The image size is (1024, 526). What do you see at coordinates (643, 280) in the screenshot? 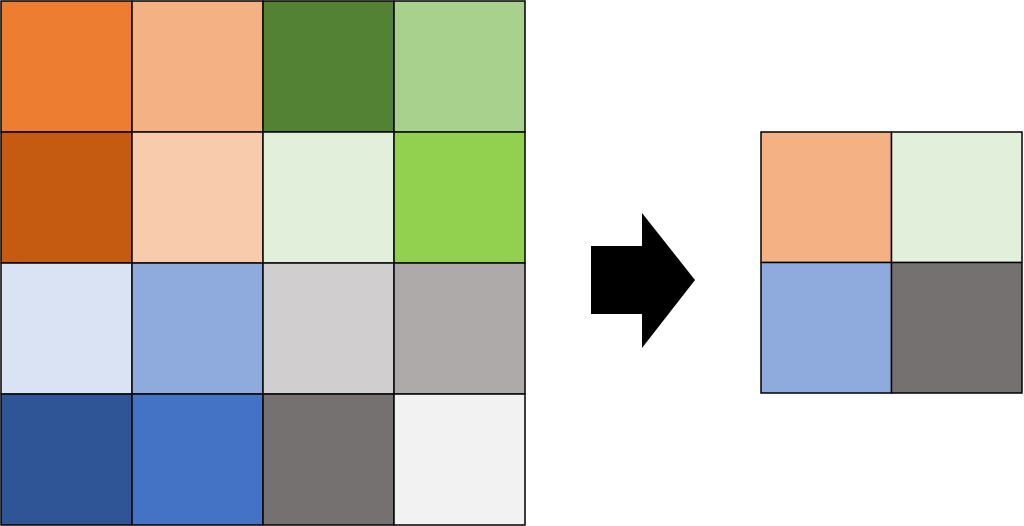
I see `arrow` at bounding box center [643, 280].